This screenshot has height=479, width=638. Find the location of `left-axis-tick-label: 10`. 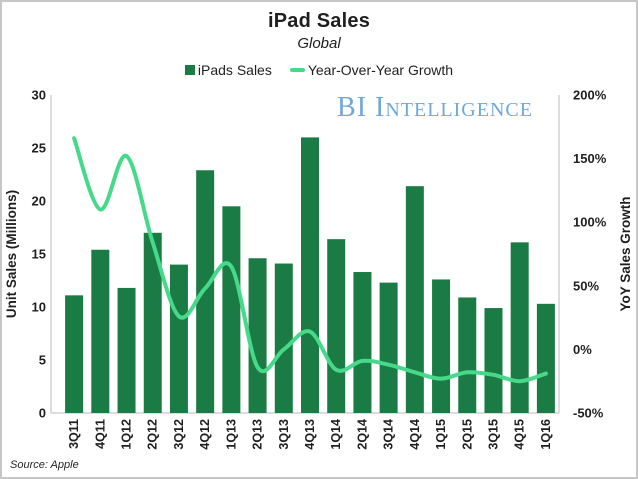

left-axis-tick-label: 10 is located at coordinates (39, 307).